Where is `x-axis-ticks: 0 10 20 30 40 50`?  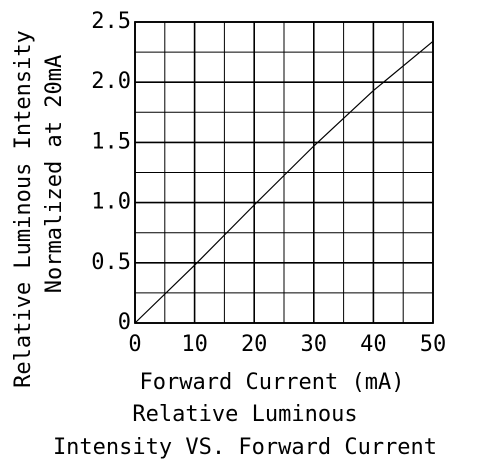
x-axis-ticks: 0 10 20 30 40 50 is located at coordinates (287, 344).